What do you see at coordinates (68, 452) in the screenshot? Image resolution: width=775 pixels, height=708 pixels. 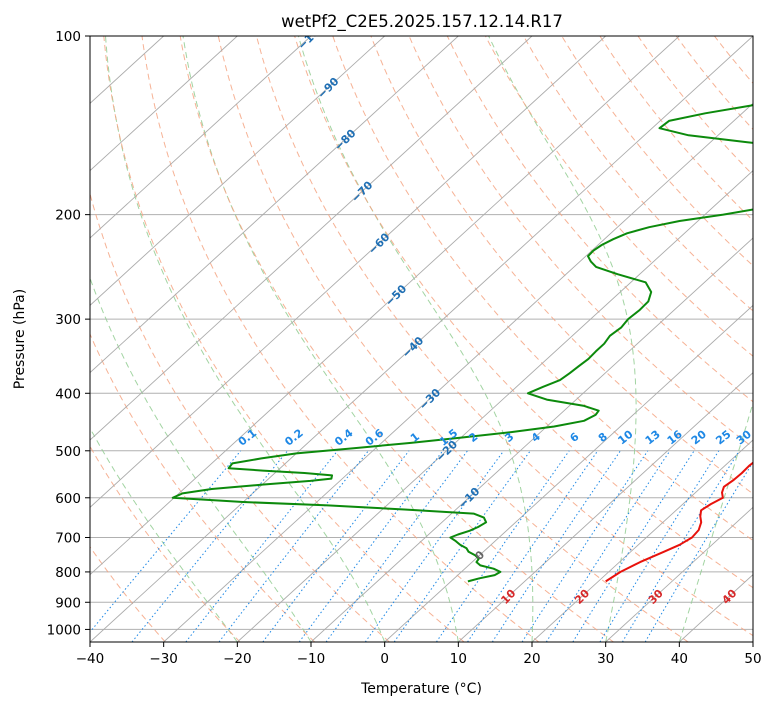 I see `y-tick-label: 500` at bounding box center [68, 452].